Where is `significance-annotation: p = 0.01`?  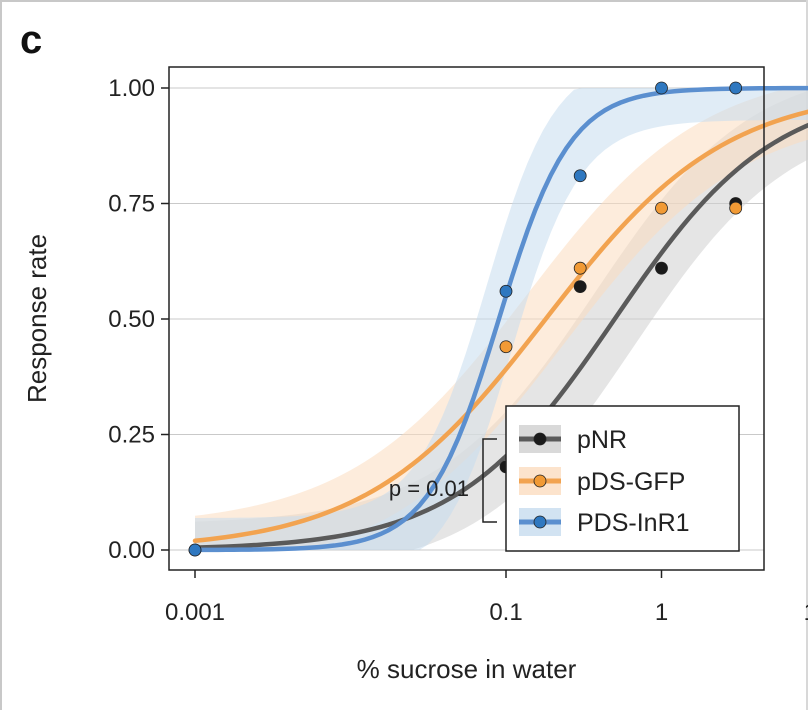 significance-annotation: p = 0.01 is located at coordinates (443, 480).